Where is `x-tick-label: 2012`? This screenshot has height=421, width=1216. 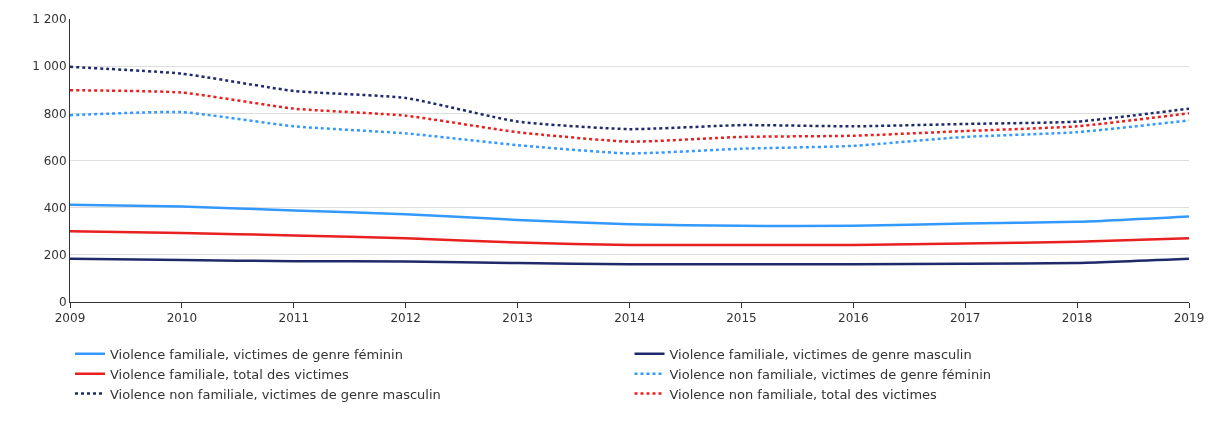 x-tick-label: 2012 is located at coordinates (405, 318).